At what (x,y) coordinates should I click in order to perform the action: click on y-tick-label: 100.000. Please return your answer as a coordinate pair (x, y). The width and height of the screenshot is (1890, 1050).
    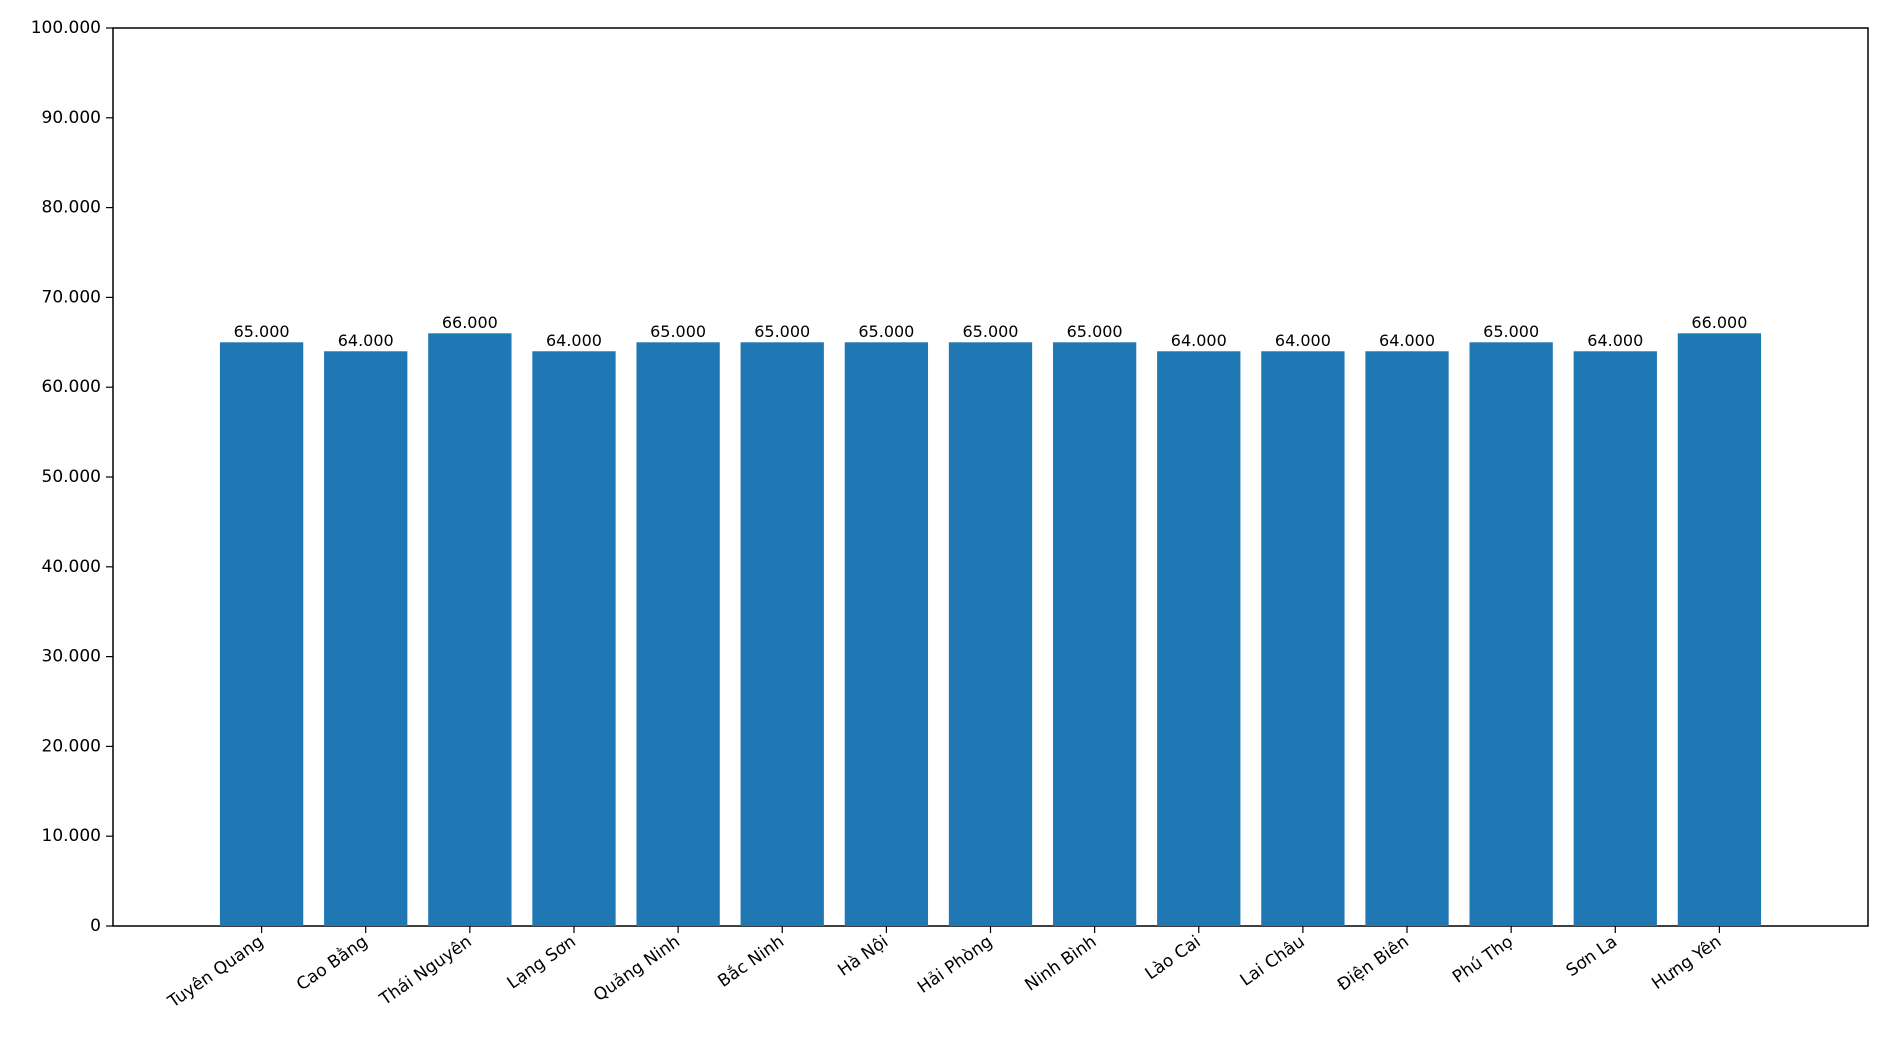
    Looking at the image, I should click on (66, 28).